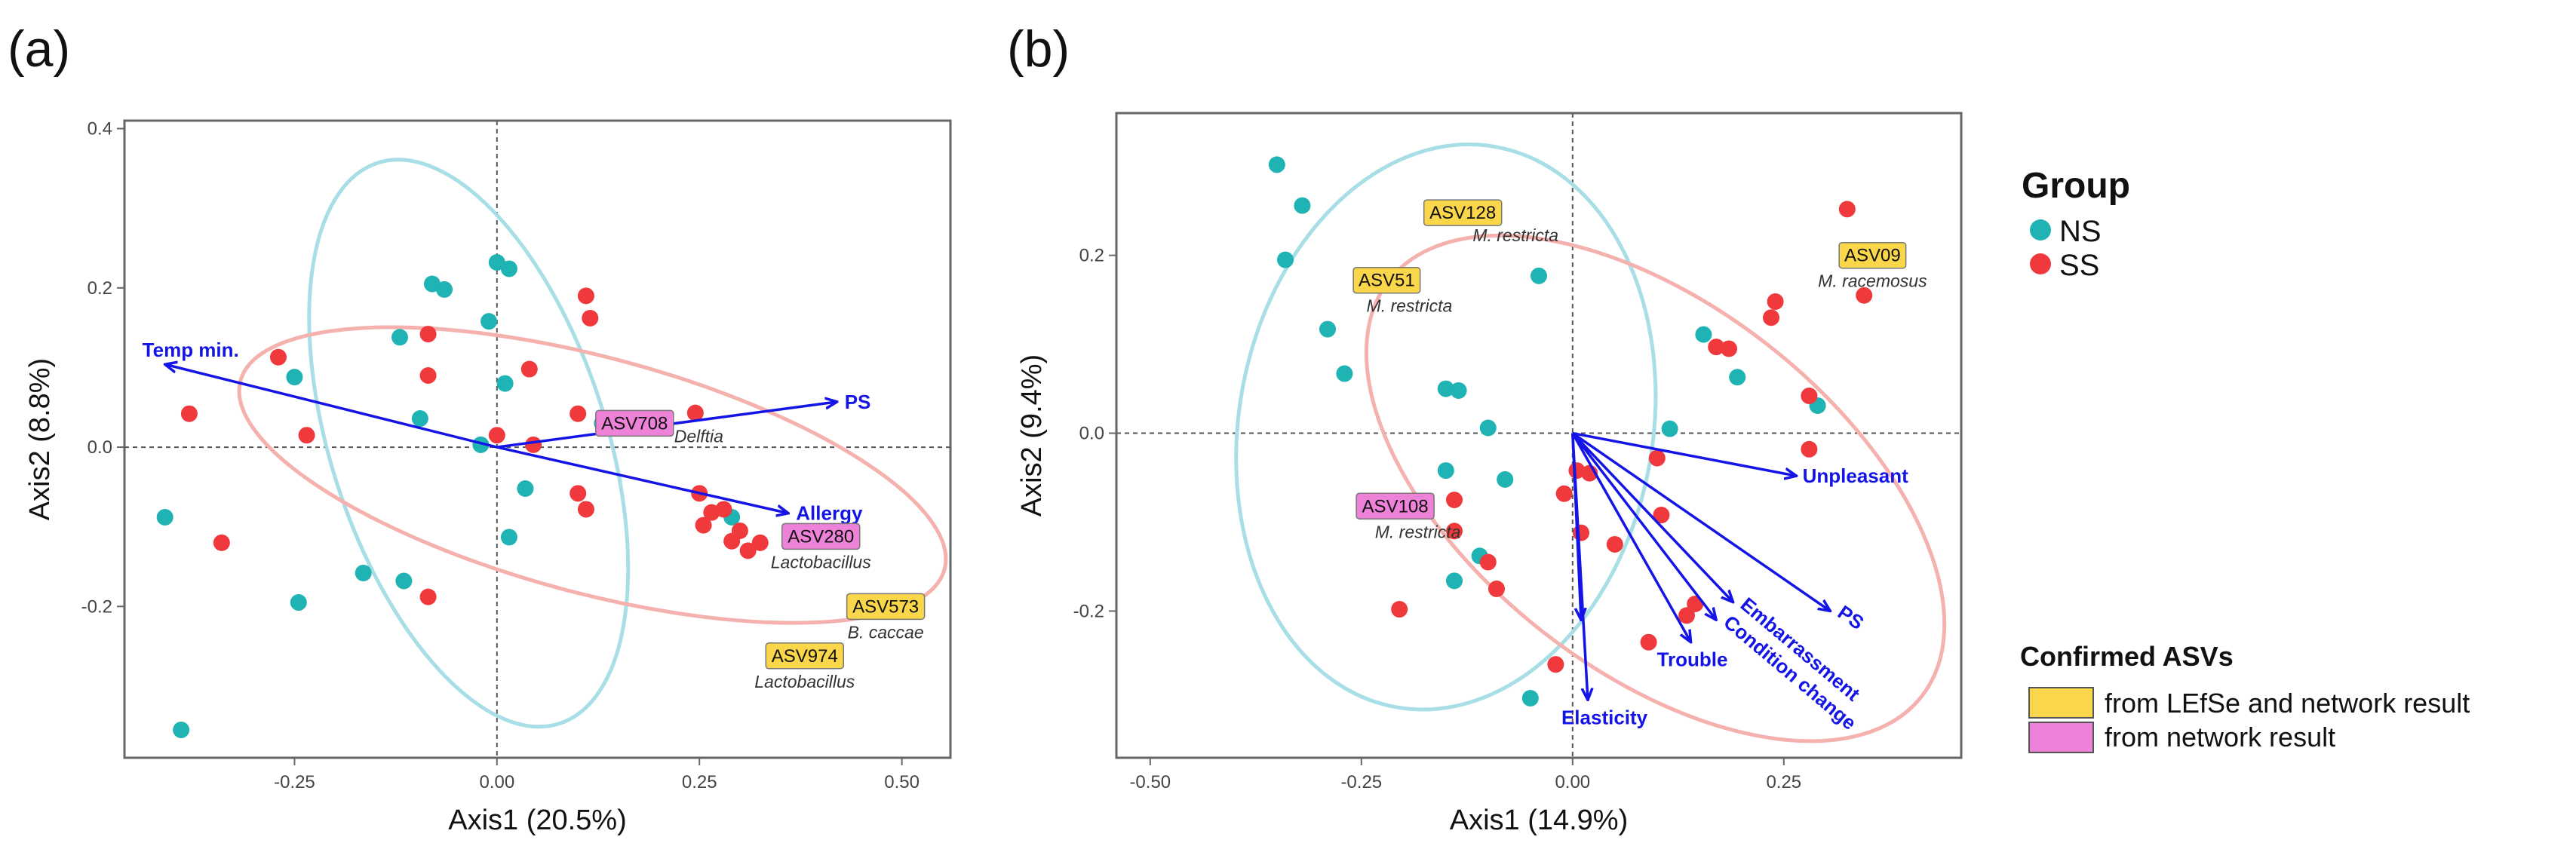 This screenshot has height=849, width=2576. What do you see at coordinates (2040, 230) in the screenshot?
I see `legend-ns-marker` at bounding box center [2040, 230].